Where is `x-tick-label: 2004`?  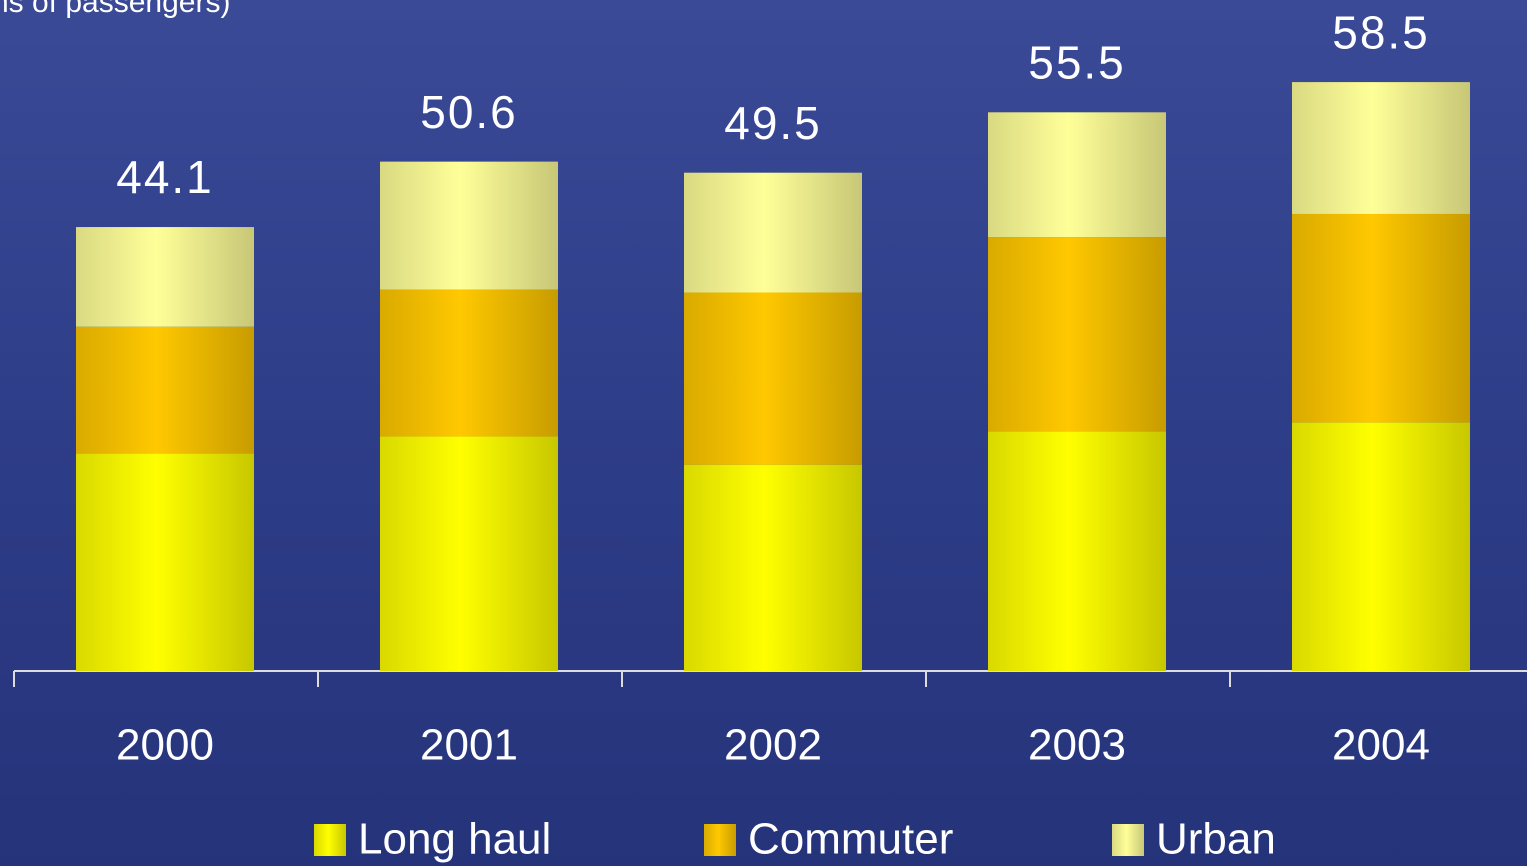
x-tick-label: 2004 is located at coordinates (1381, 745).